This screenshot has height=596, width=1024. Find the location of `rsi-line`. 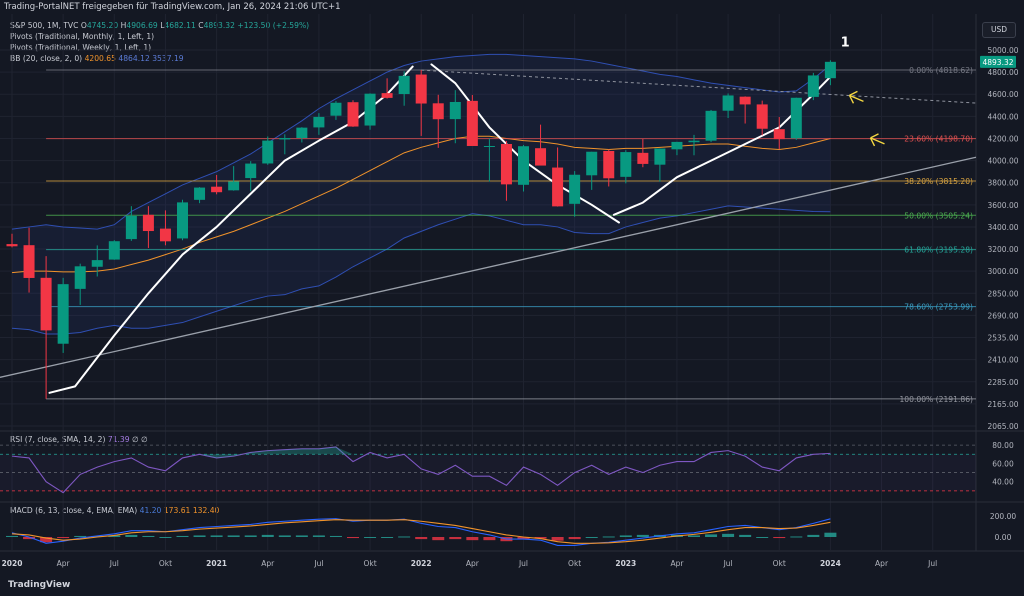

rsi-line is located at coordinates (421, 470).